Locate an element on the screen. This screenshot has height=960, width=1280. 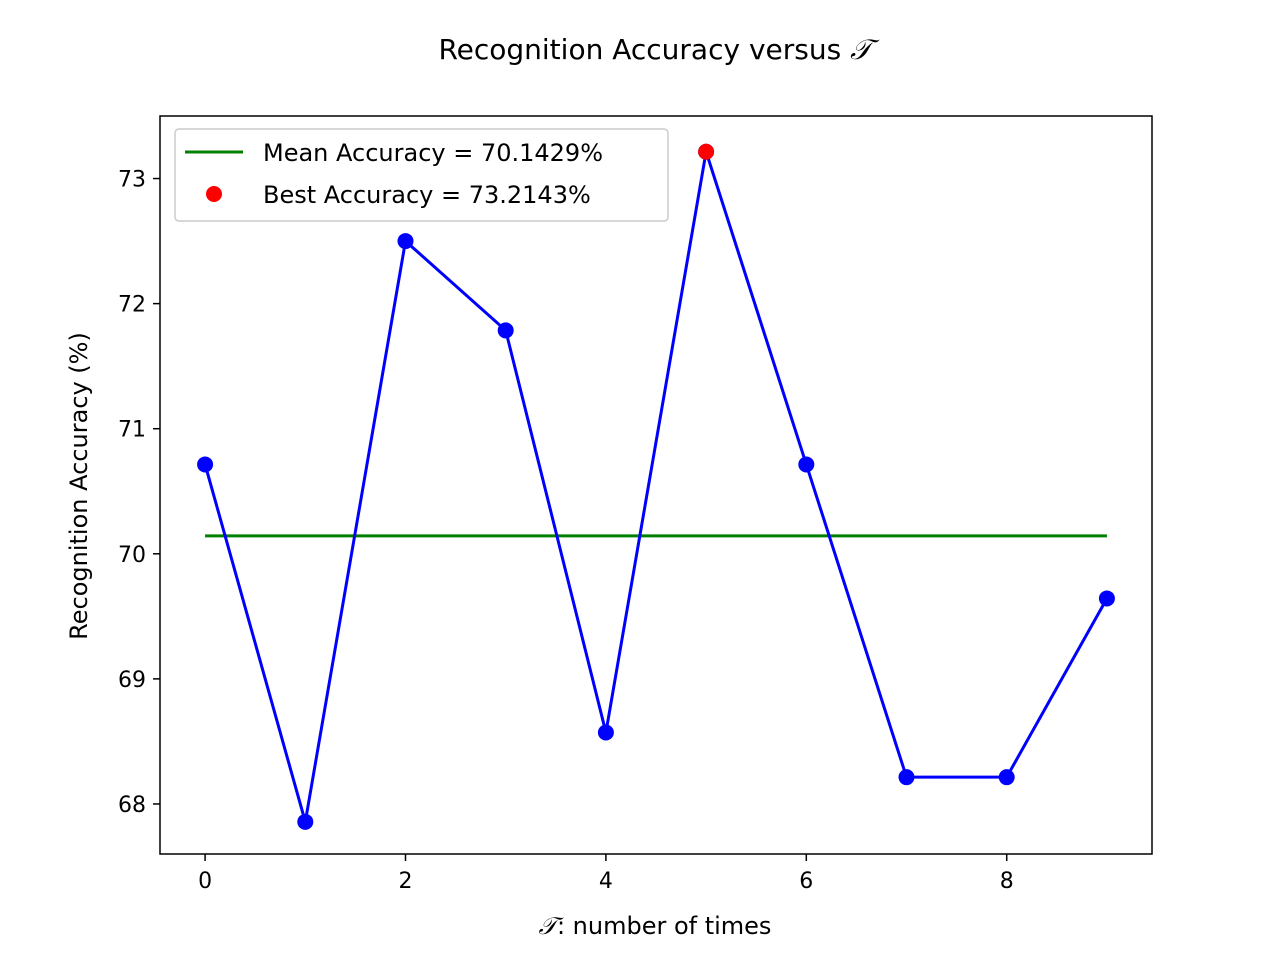
y-tick-label: 73 is located at coordinates (132, 180).